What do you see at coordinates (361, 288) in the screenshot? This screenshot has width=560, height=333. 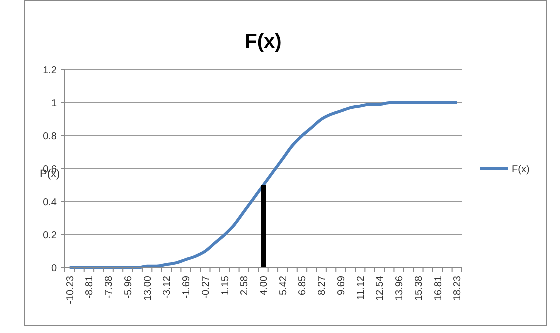 I see `x-tick-label: 11.12` at bounding box center [361, 288].